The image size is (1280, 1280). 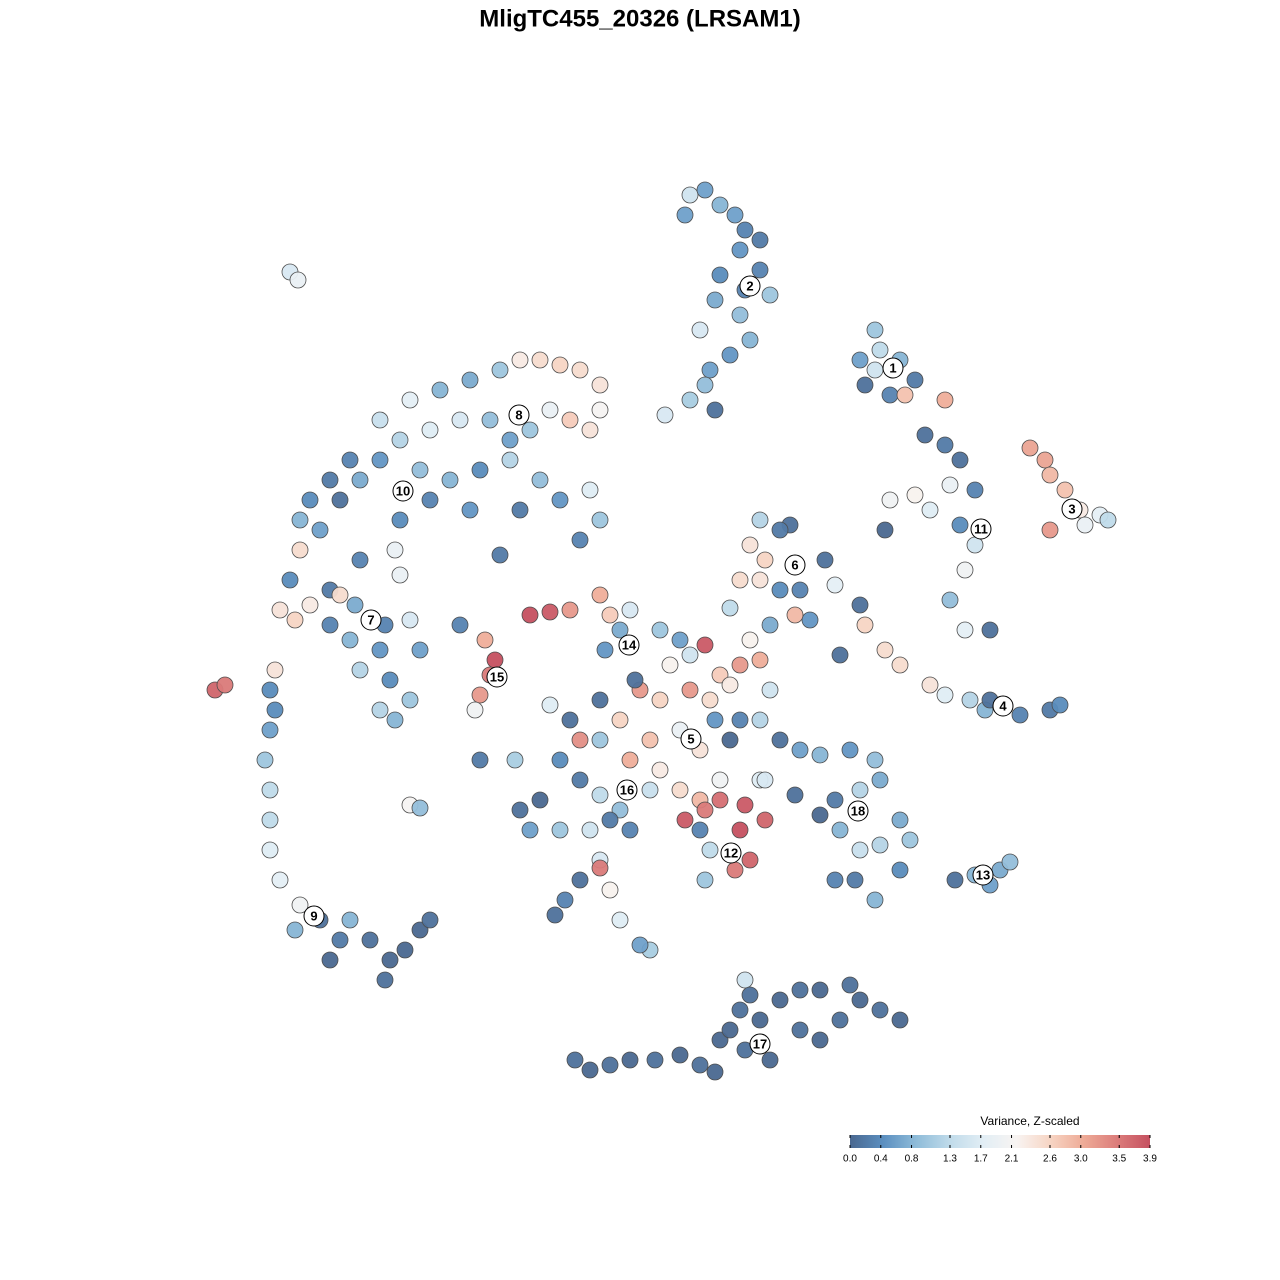 I want to click on cluster-label: 12, so click(x=731, y=852).